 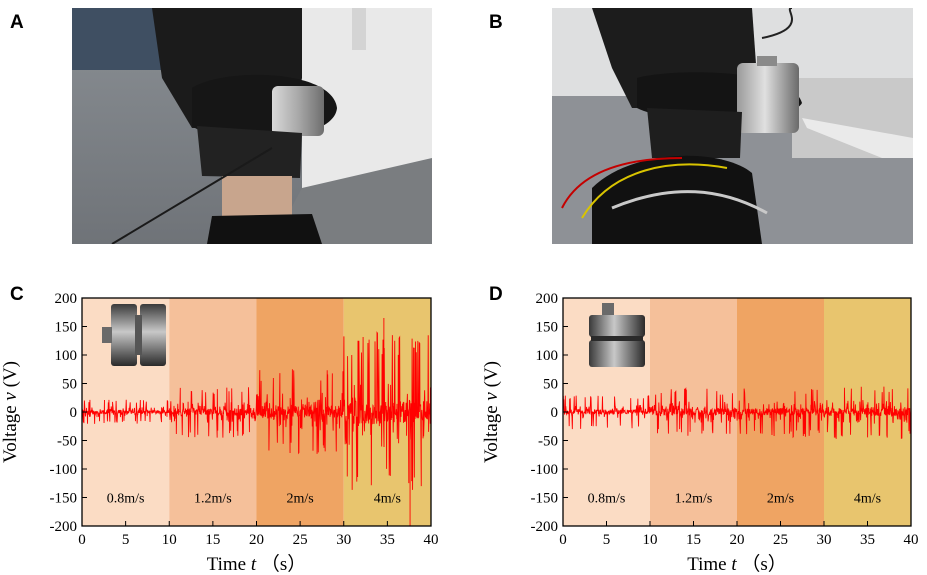 I want to click on panel-label-b: B, so click(x=496, y=22).